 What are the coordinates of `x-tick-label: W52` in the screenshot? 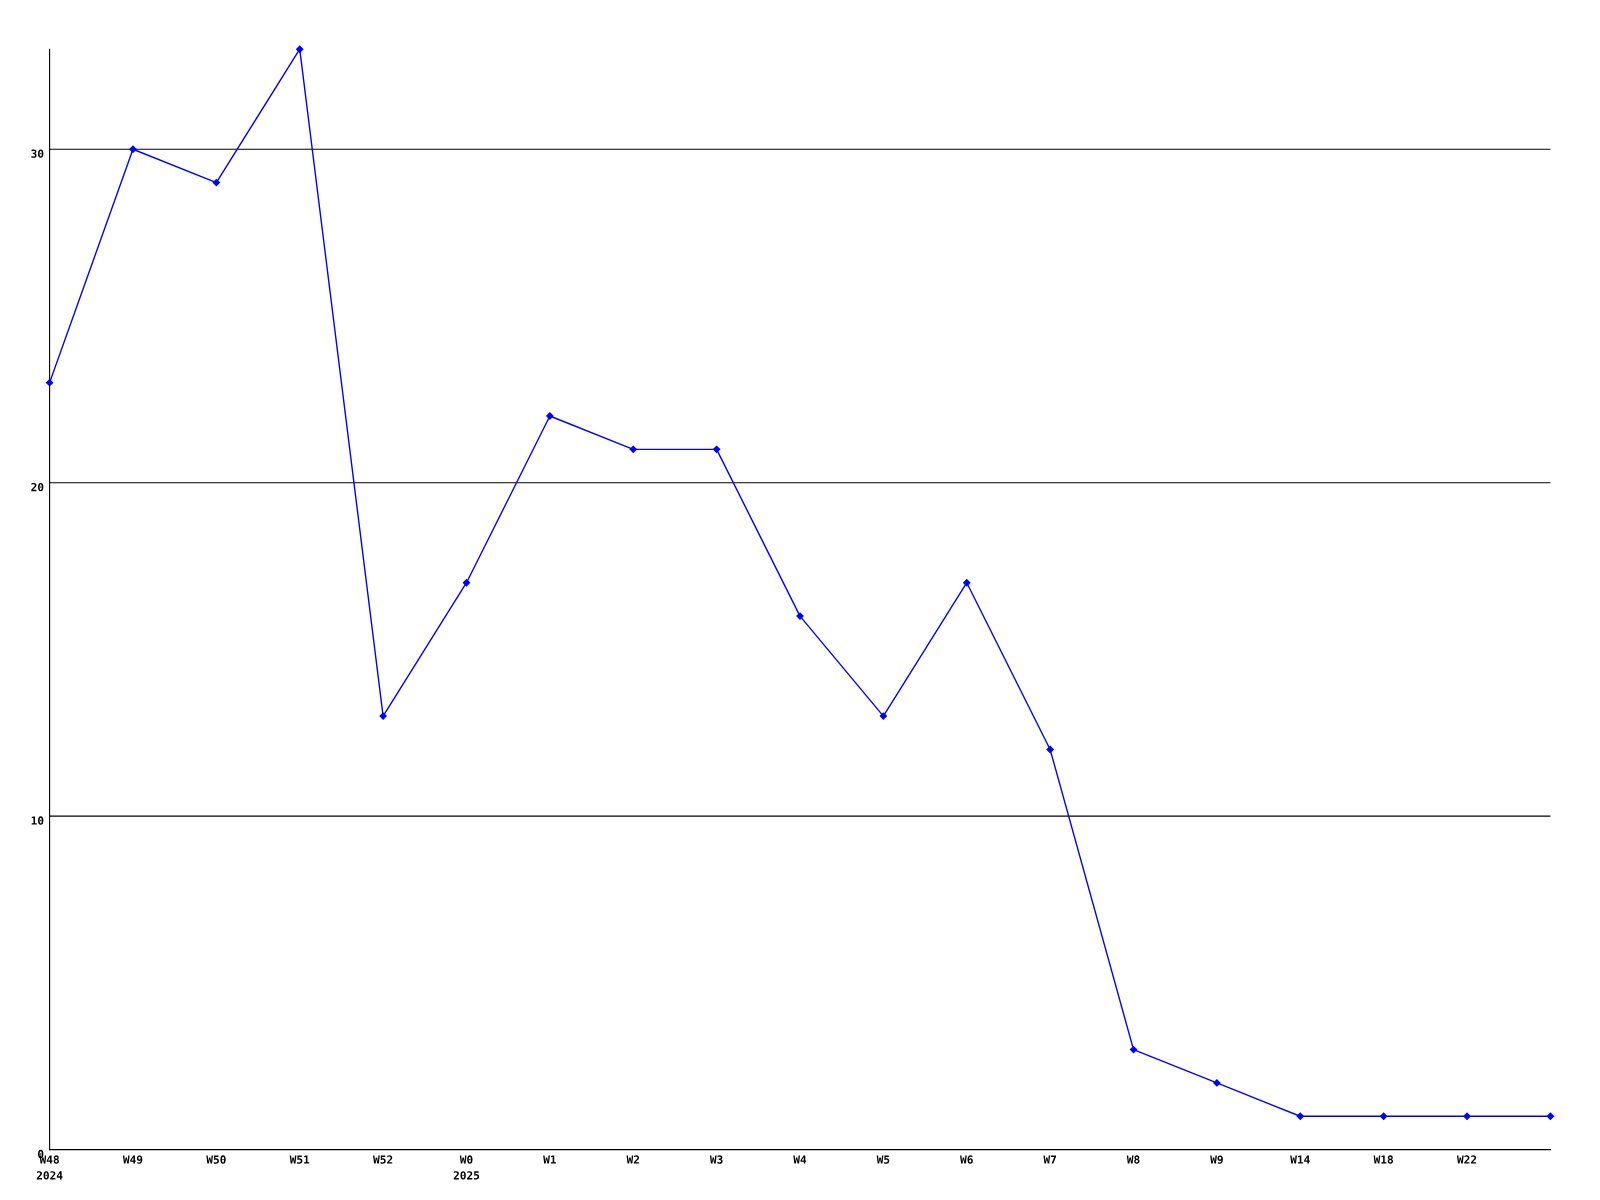 It's located at (383, 1159).